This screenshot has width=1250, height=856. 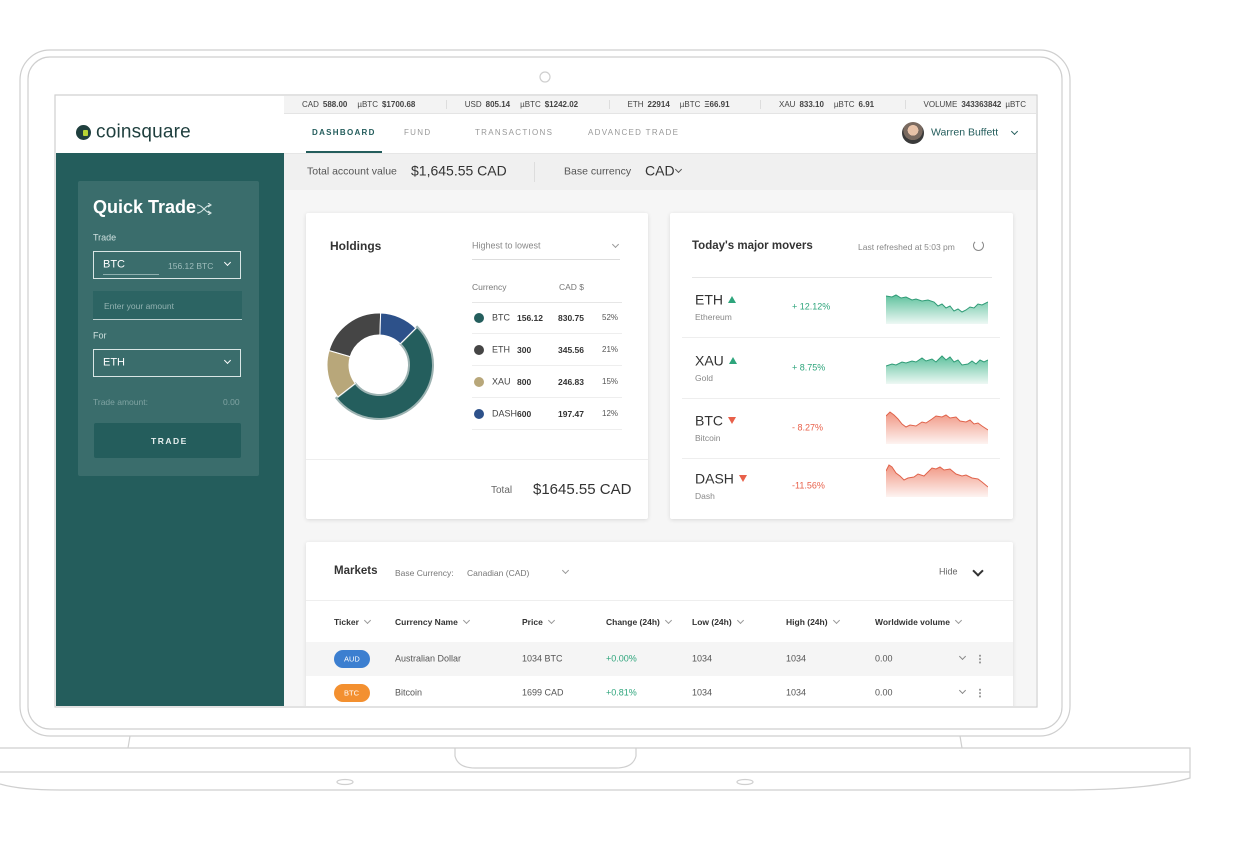 What do you see at coordinates (506, 245) in the screenshot?
I see `holdings-sort: Highest to lowest` at bounding box center [506, 245].